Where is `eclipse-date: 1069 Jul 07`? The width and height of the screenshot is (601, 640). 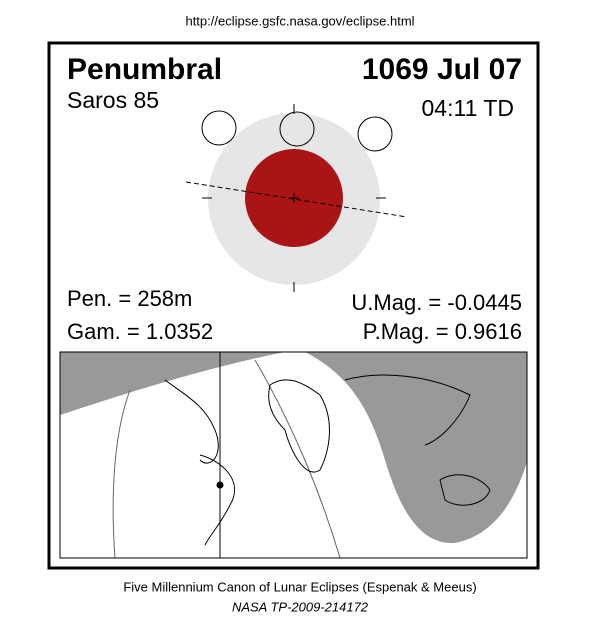
eclipse-date: 1069 Jul 07 is located at coordinates (442, 69).